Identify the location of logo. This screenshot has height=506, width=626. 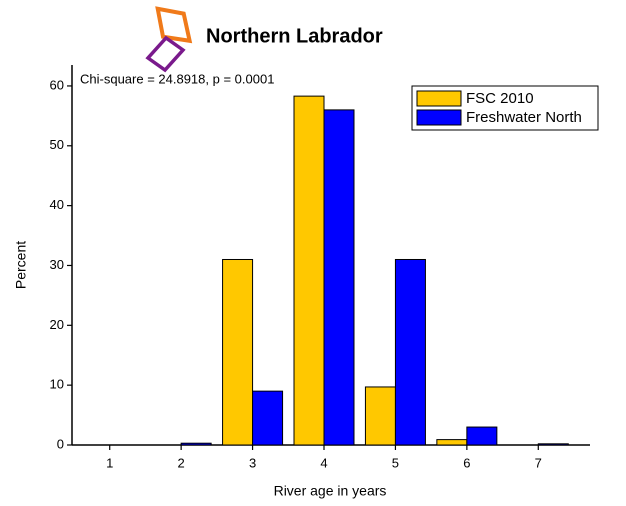
(169, 39).